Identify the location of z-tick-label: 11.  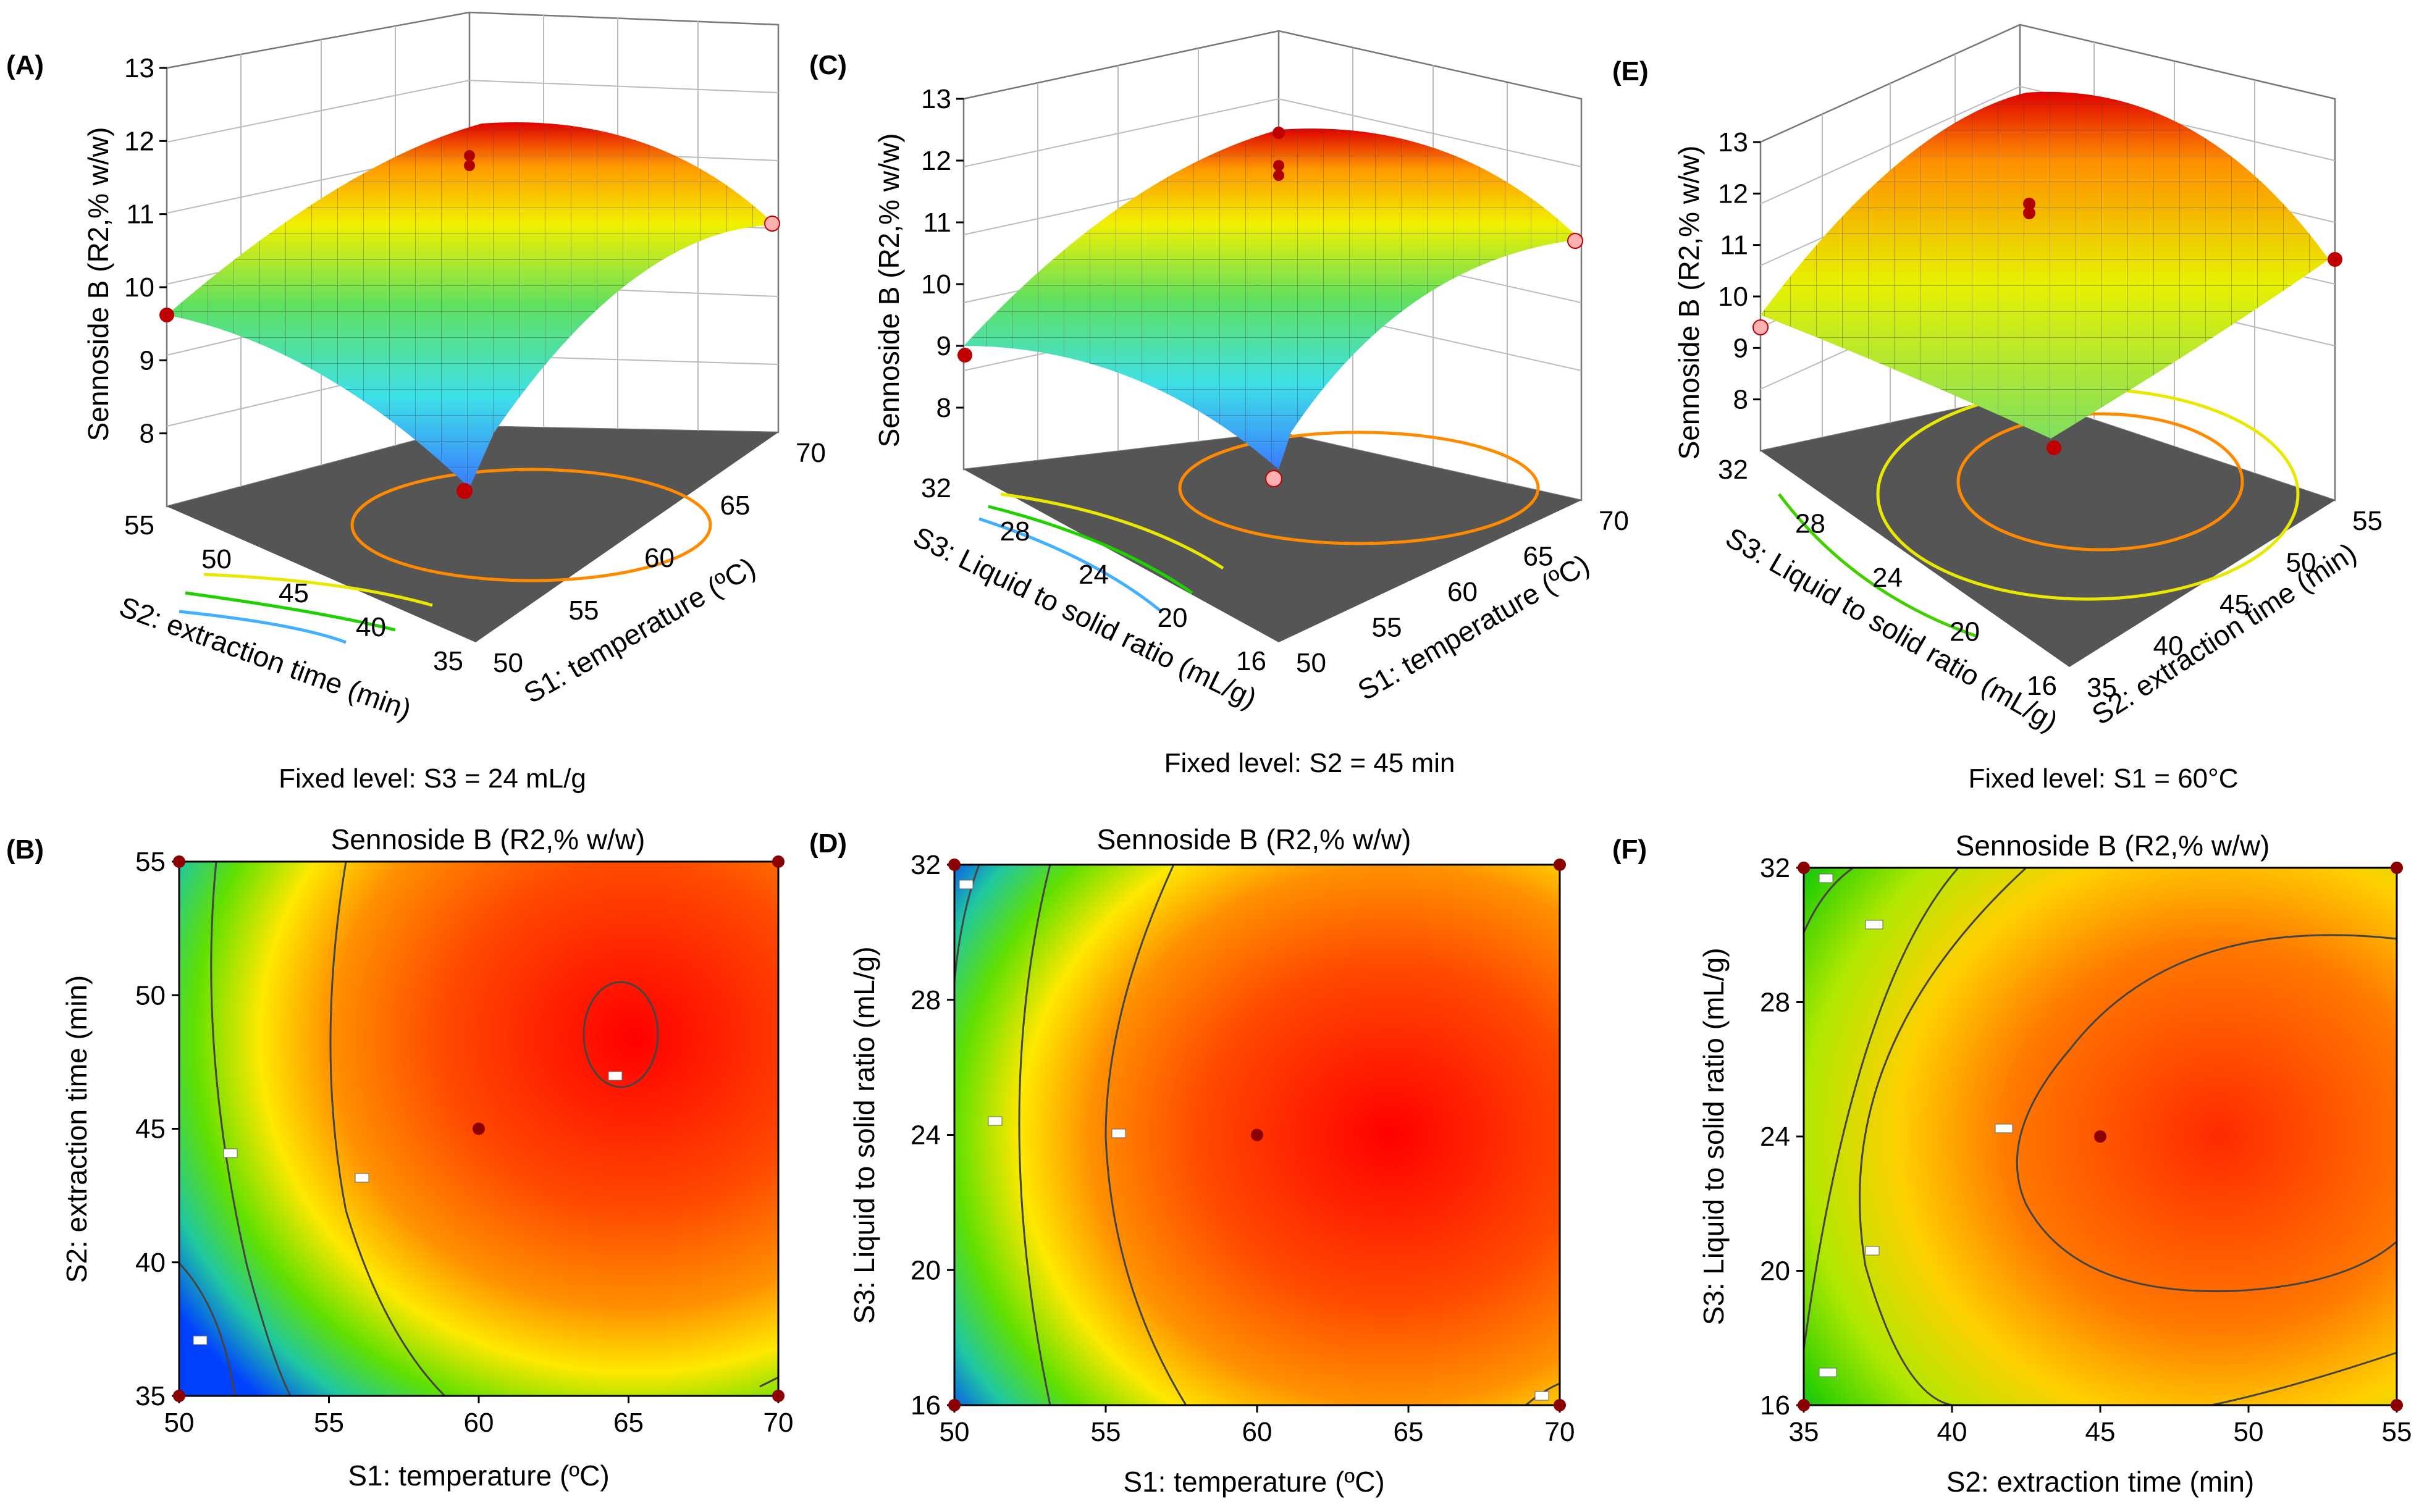
(1734, 245).